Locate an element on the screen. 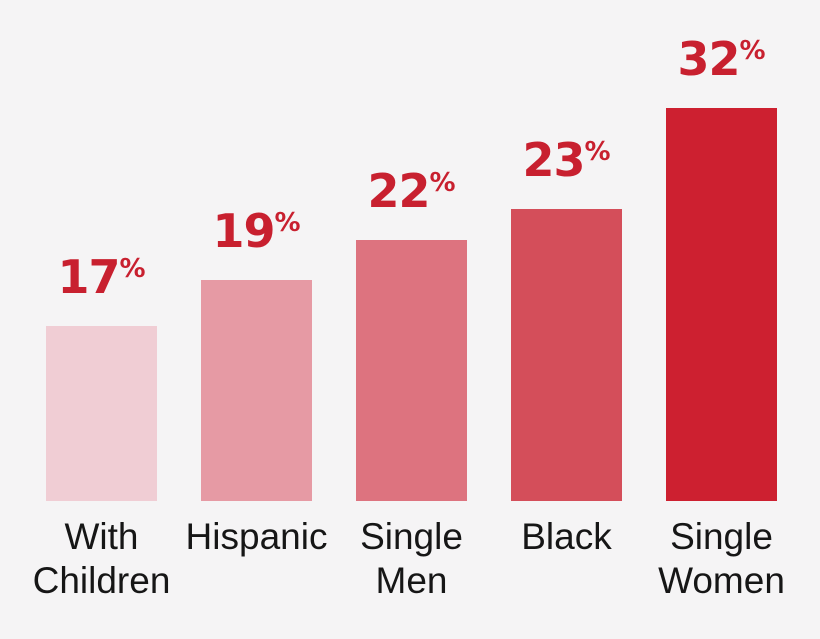  value-number: 23 is located at coordinates (553, 160).